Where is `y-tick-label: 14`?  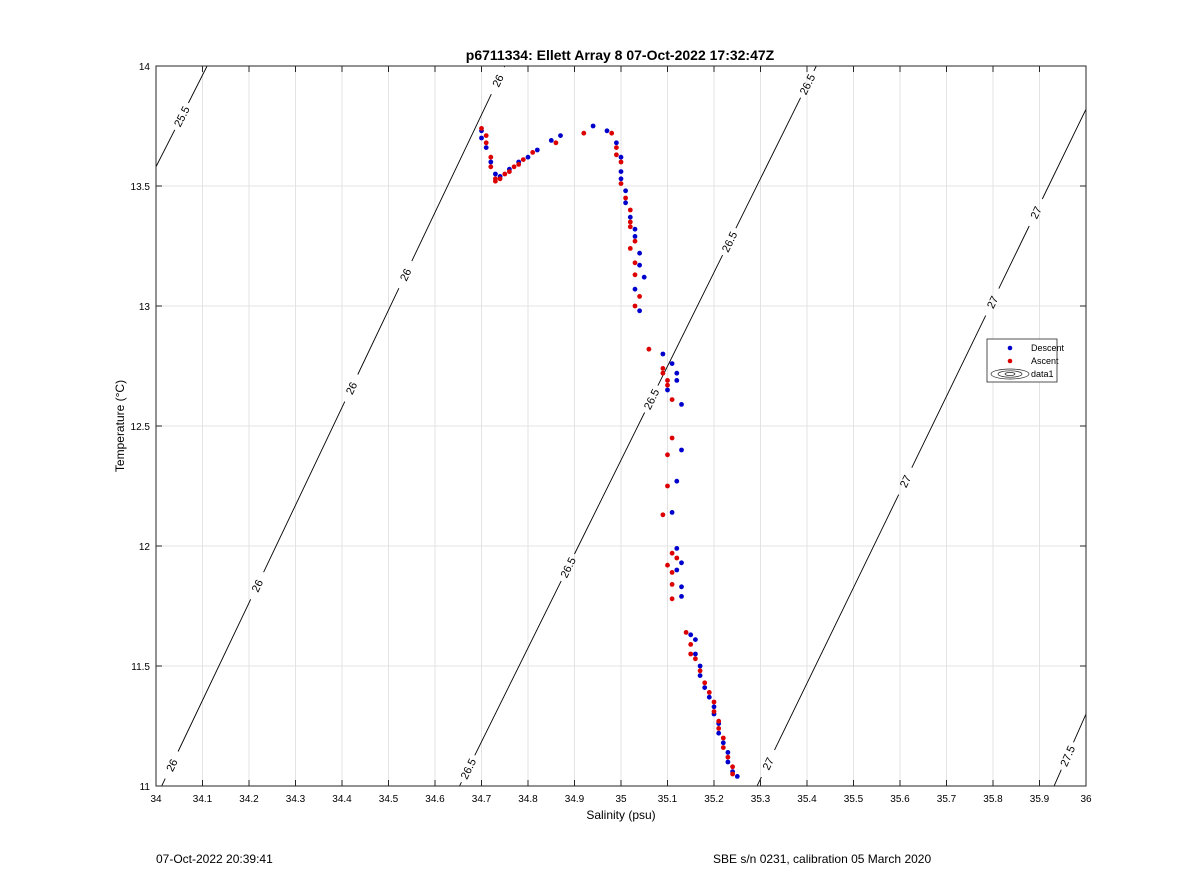
y-tick-label: 14 is located at coordinates (145, 67).